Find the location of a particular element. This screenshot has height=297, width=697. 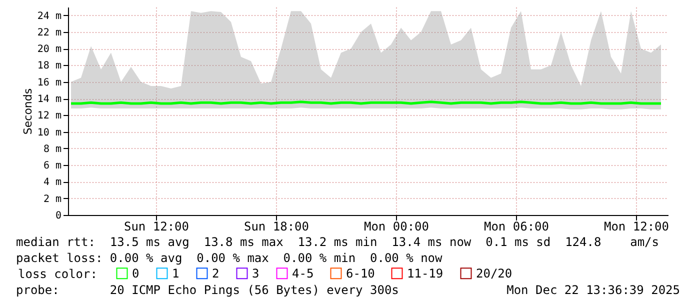

y-tick-label: 4 m is located at coordinates (52, 182).